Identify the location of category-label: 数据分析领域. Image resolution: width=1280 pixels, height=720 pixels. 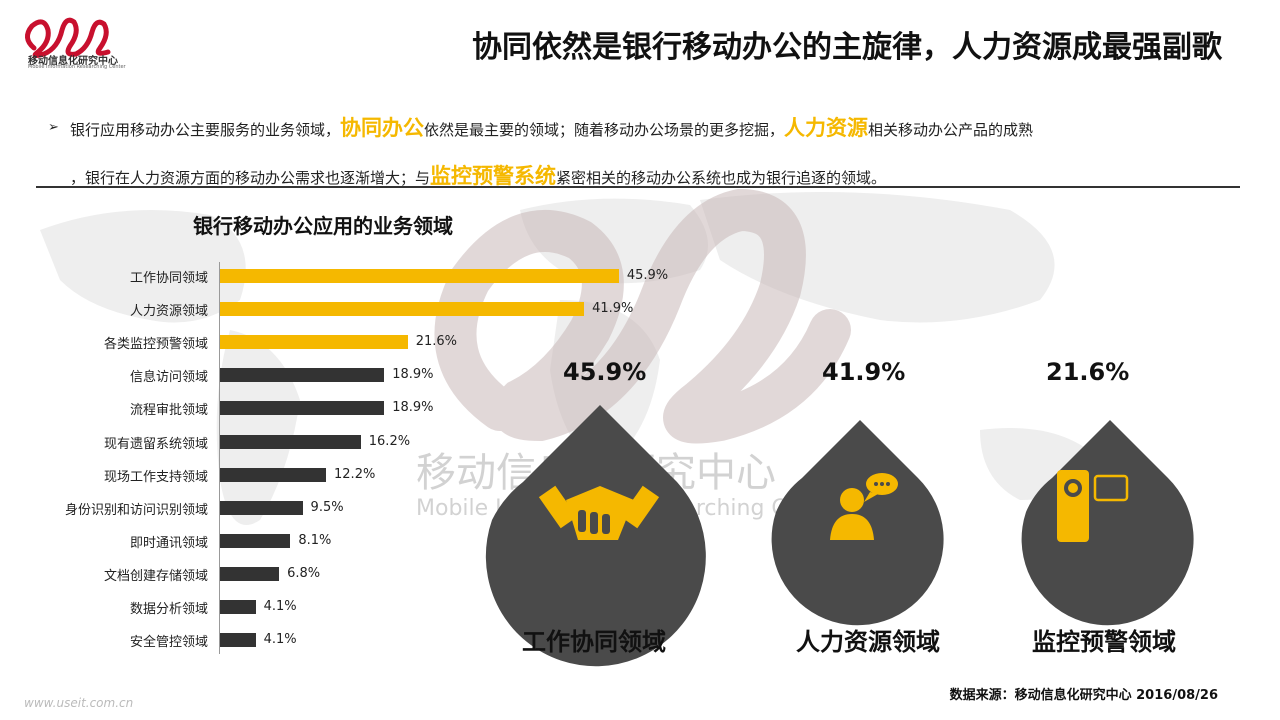
(168, 609).